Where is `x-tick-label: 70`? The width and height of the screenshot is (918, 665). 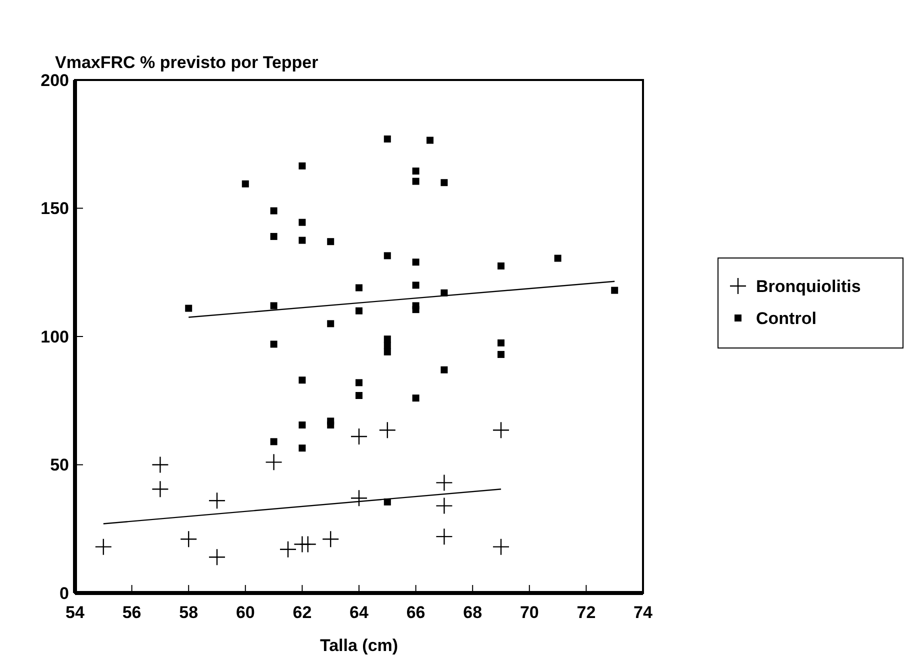
x-tick-label: 70 is located at coordinates (529, 612).